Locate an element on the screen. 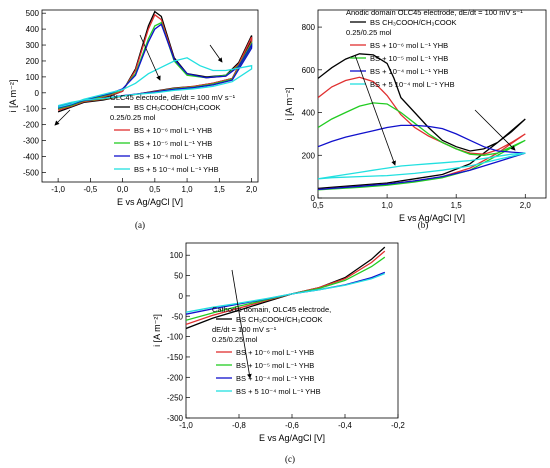 This screenshot has width=550, height=468. y-tick-label: 500 is located at coordinates (33, 13).